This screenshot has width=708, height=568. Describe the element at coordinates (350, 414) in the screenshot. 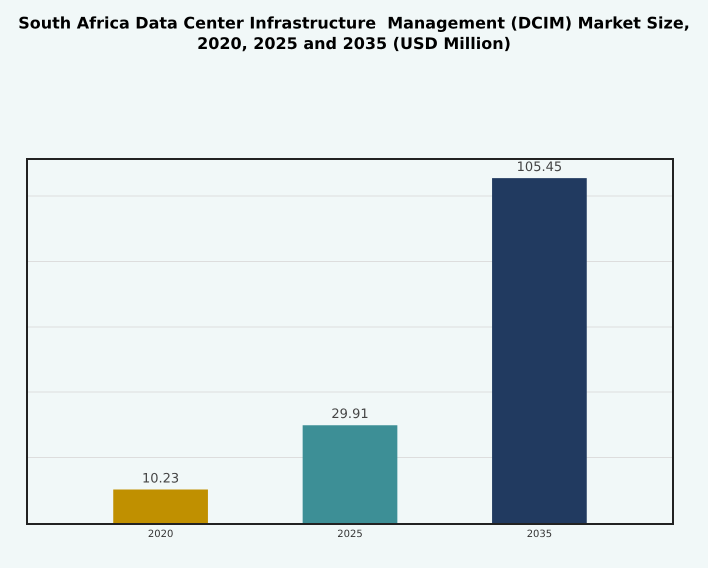

I see `data-label: 29.91` at that location.